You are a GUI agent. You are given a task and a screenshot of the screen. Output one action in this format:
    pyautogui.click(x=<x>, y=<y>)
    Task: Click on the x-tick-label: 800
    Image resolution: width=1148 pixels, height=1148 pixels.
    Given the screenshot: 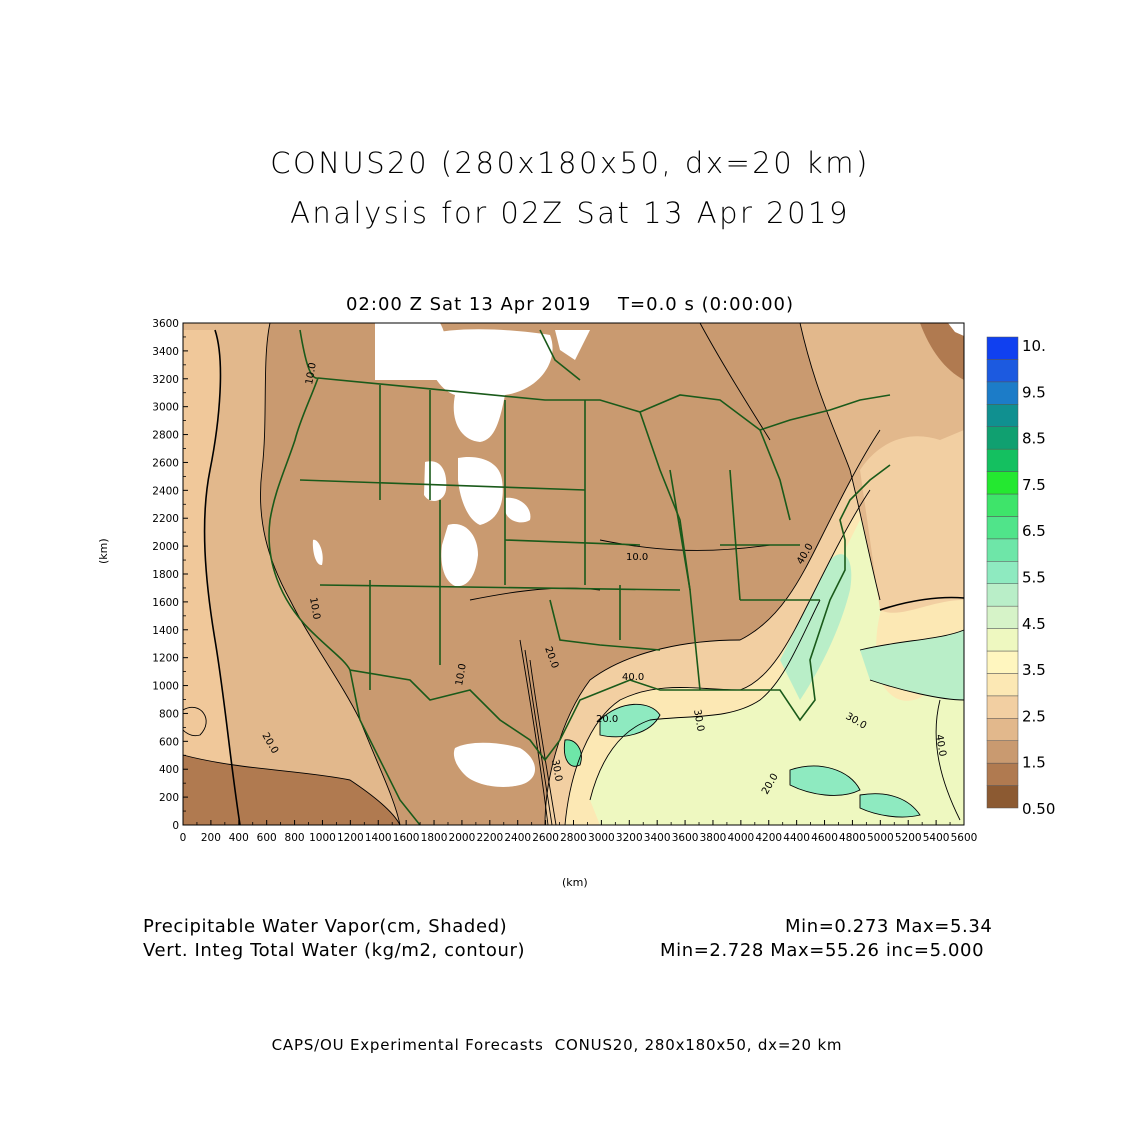 What is the action you would take?
    pyautogui.click(x=295, y=838)
    